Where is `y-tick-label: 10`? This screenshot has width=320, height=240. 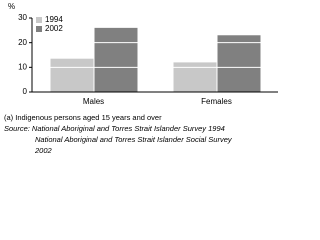
y-tick-label: 10 is located at coordinates (22, 66).